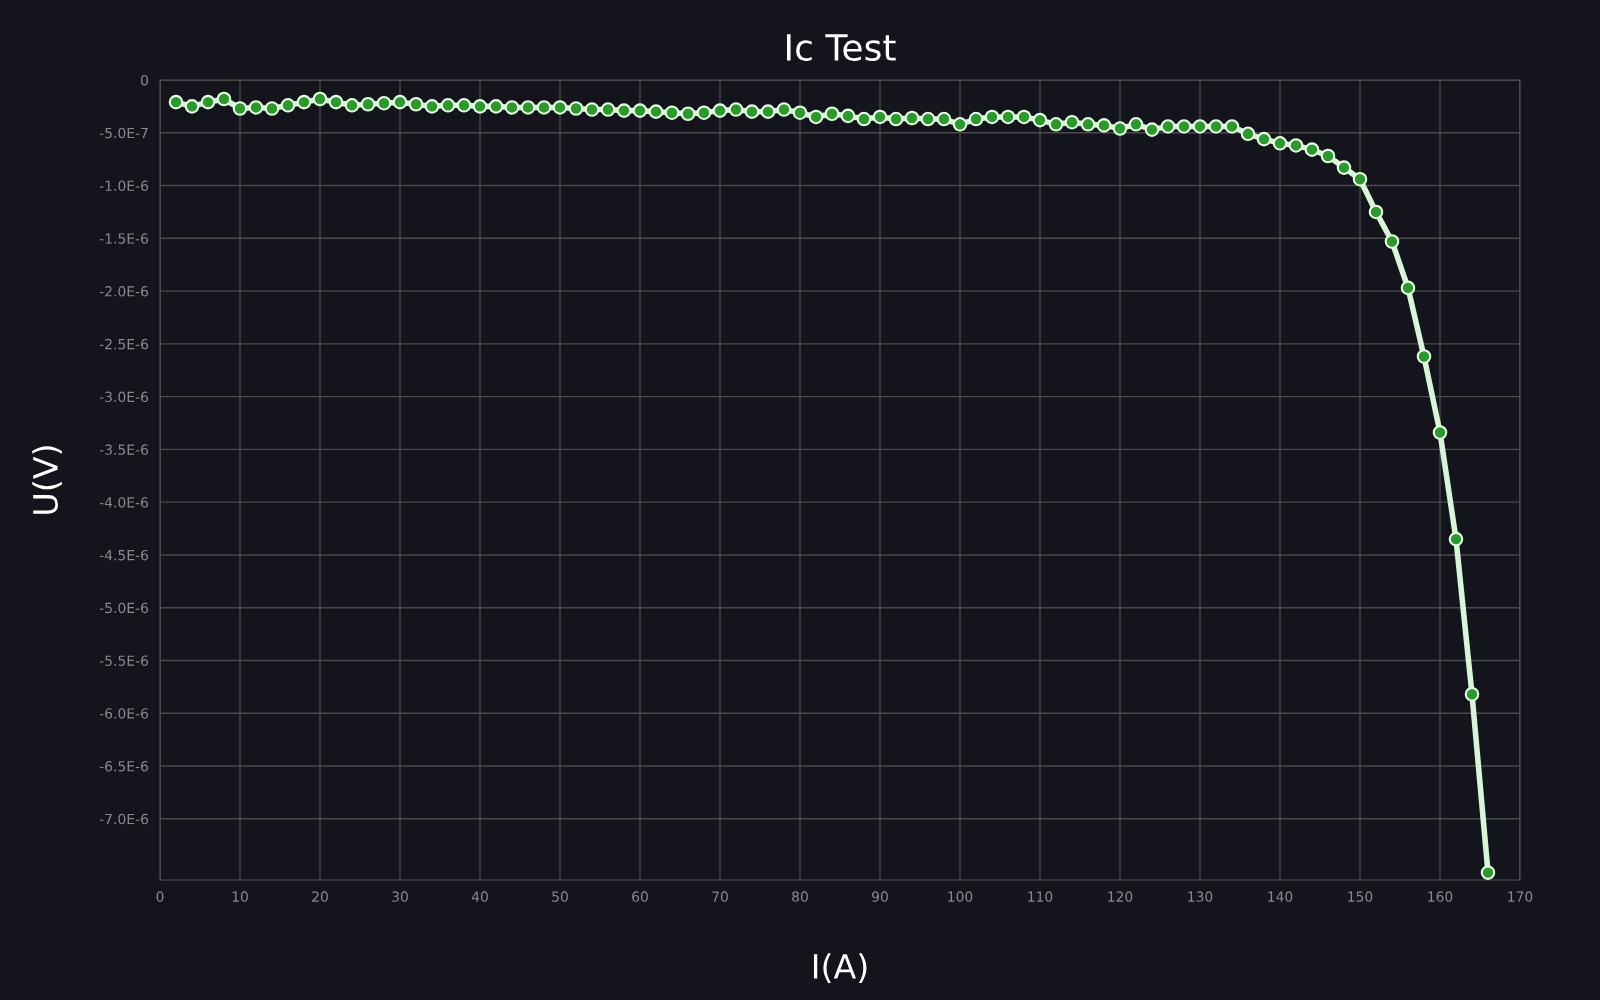 Image resolution: width=1600 pixels, height=1000 pixels. Describe the element at coordinates (720, 896) in the screenshot. I see `x-tick-label: 70` at that location.